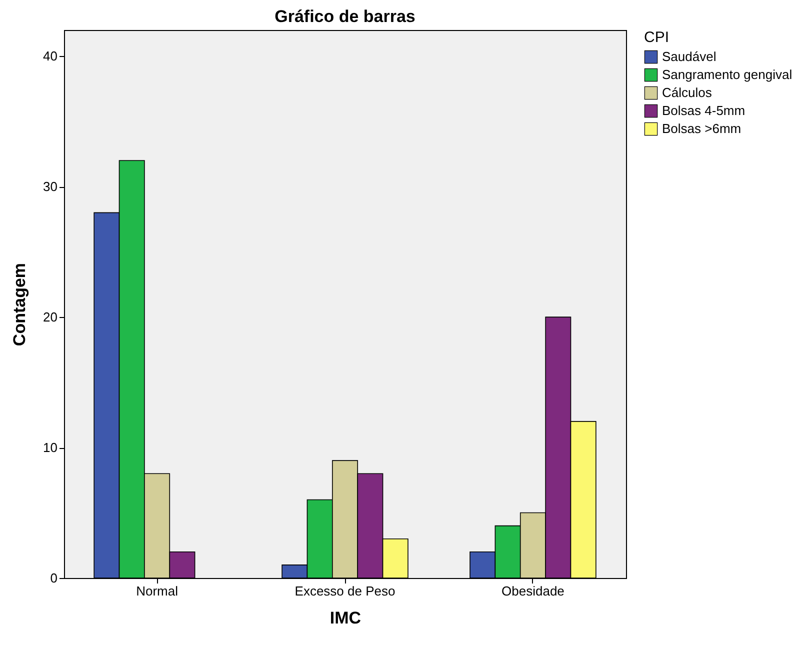  Describe the element at coordinates (50, 56) in the screenshot. I see `y-tick-label: 40` at that location.